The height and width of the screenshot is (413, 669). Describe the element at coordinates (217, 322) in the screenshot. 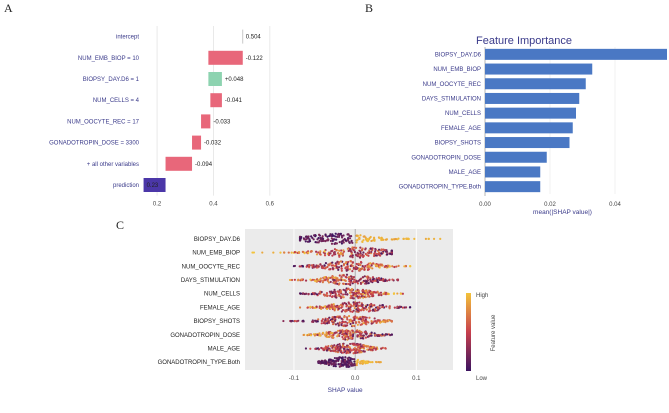

I see `beeswarm-category-label: BIOPSY_SHOTS` at that location.